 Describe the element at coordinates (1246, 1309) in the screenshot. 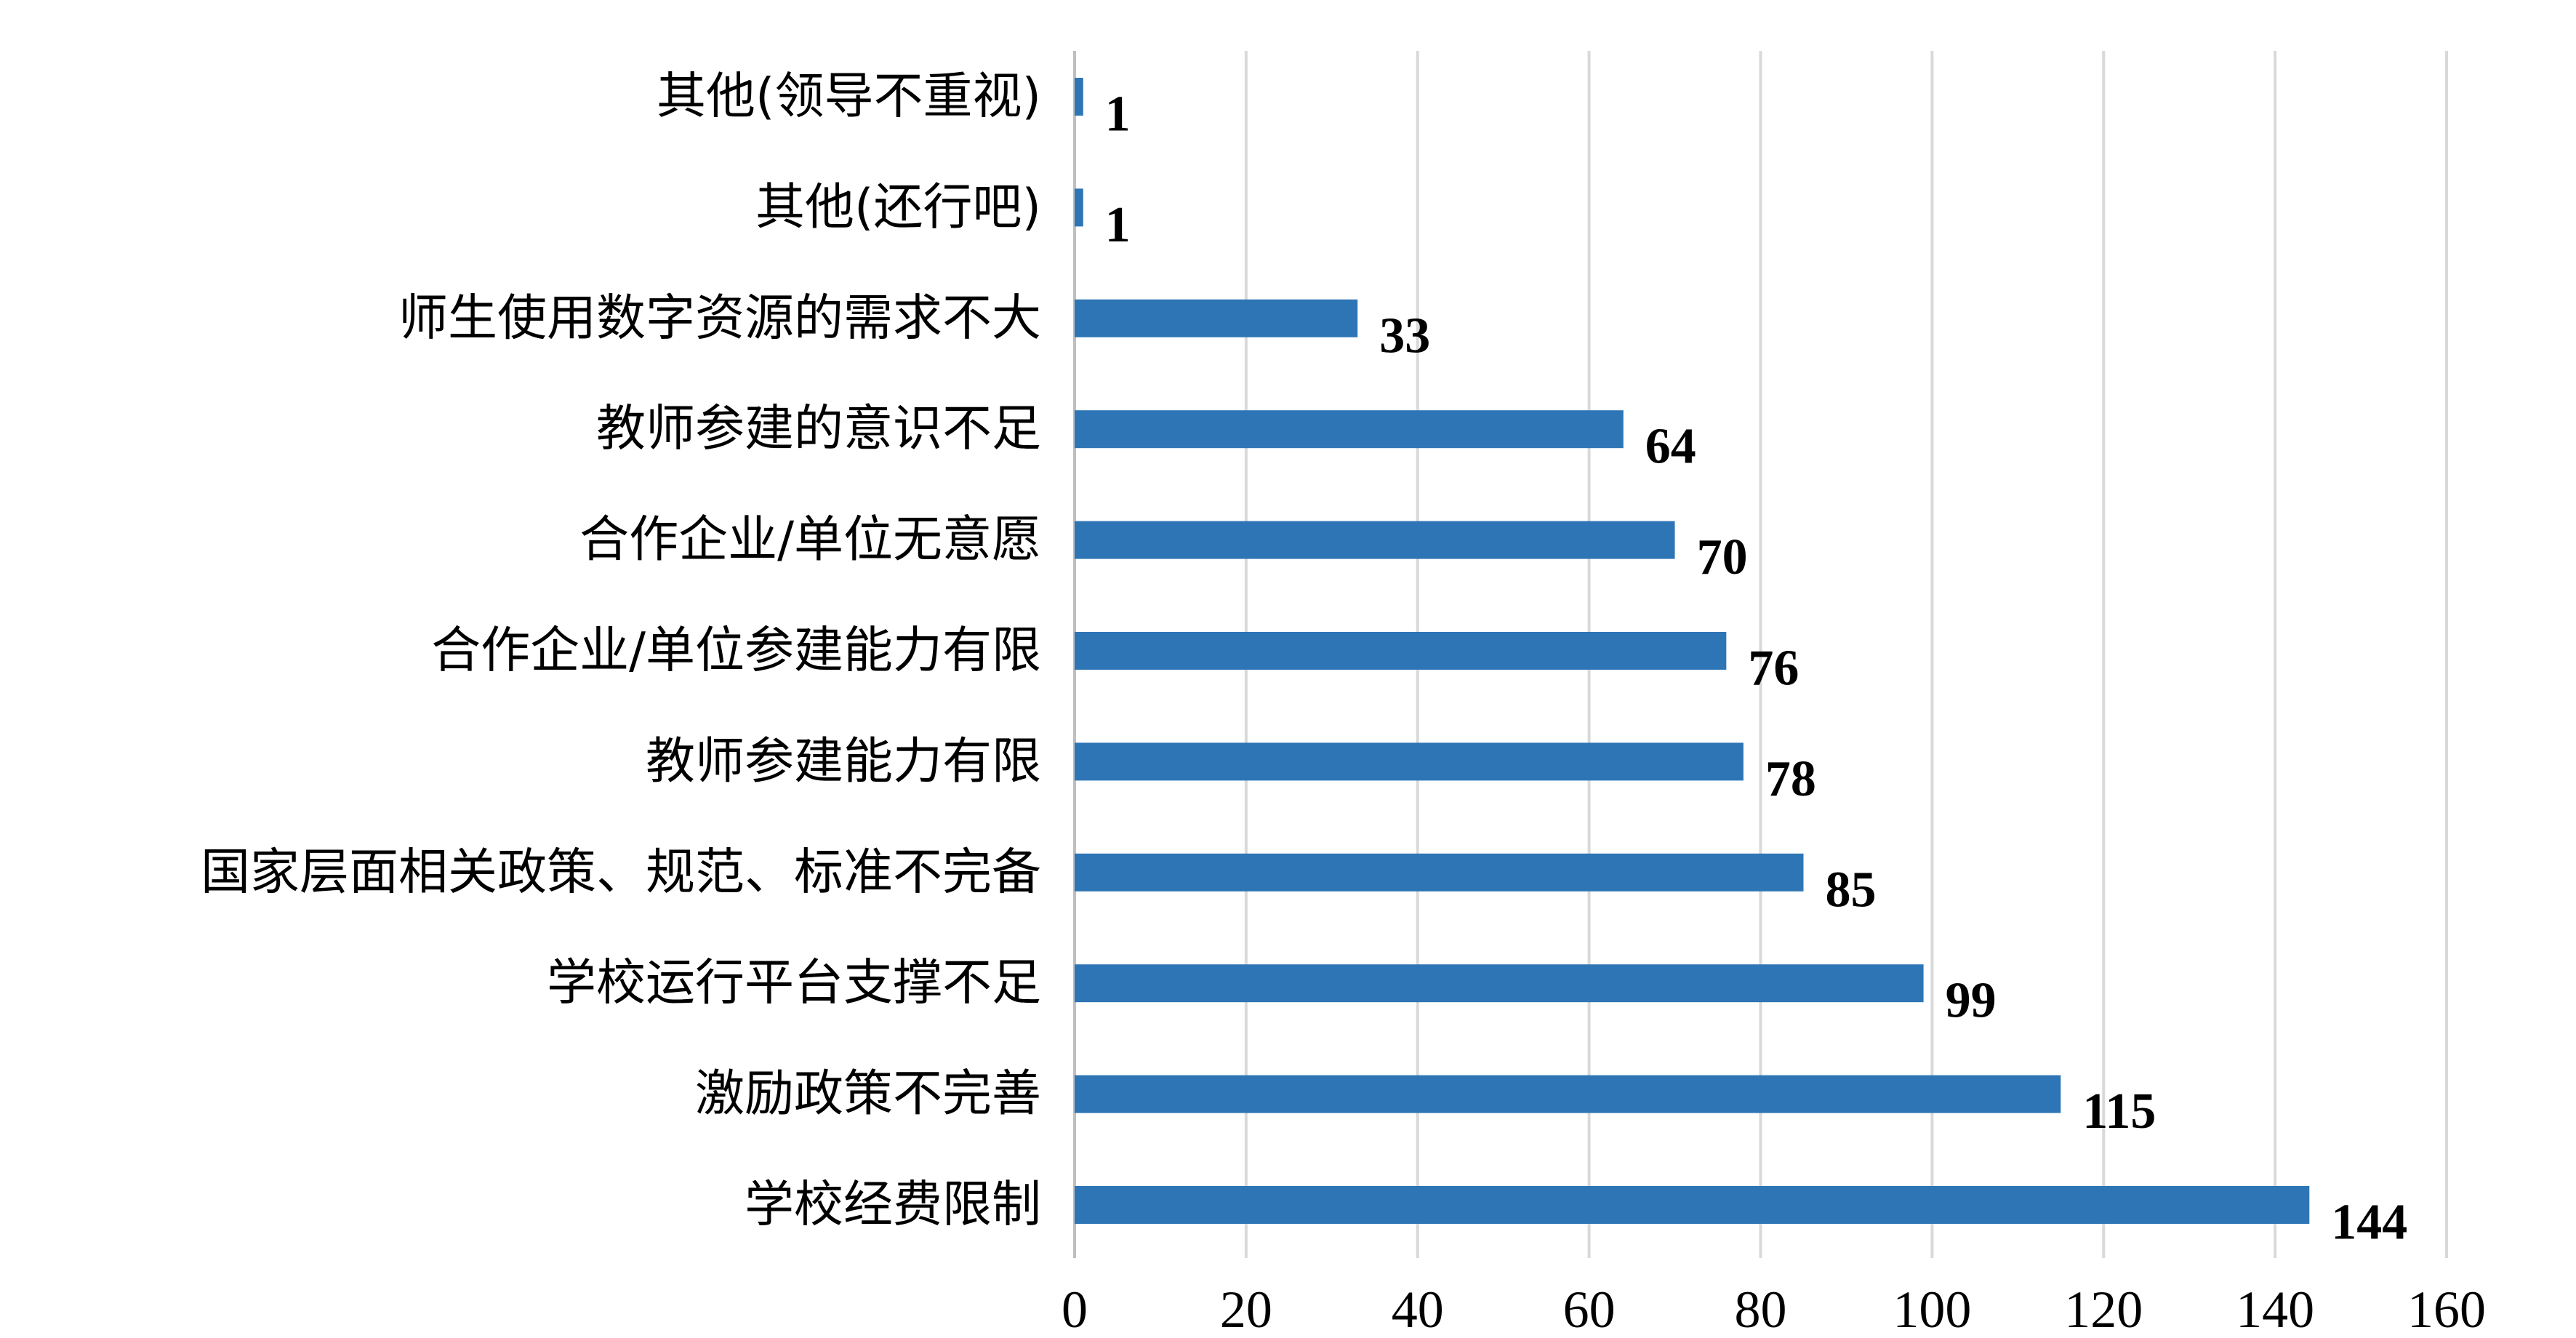

I see `x-tick-label: 20` at that location.